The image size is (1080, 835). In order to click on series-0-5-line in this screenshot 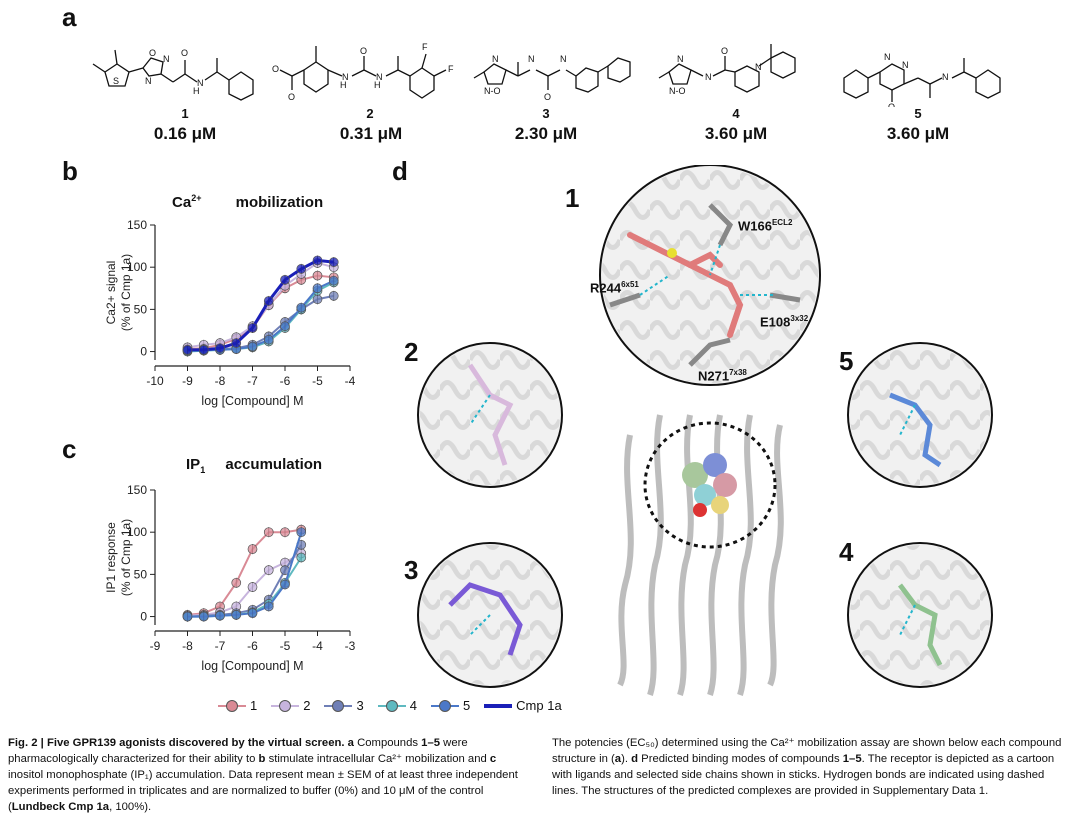, I will do `click(260, 305)`.